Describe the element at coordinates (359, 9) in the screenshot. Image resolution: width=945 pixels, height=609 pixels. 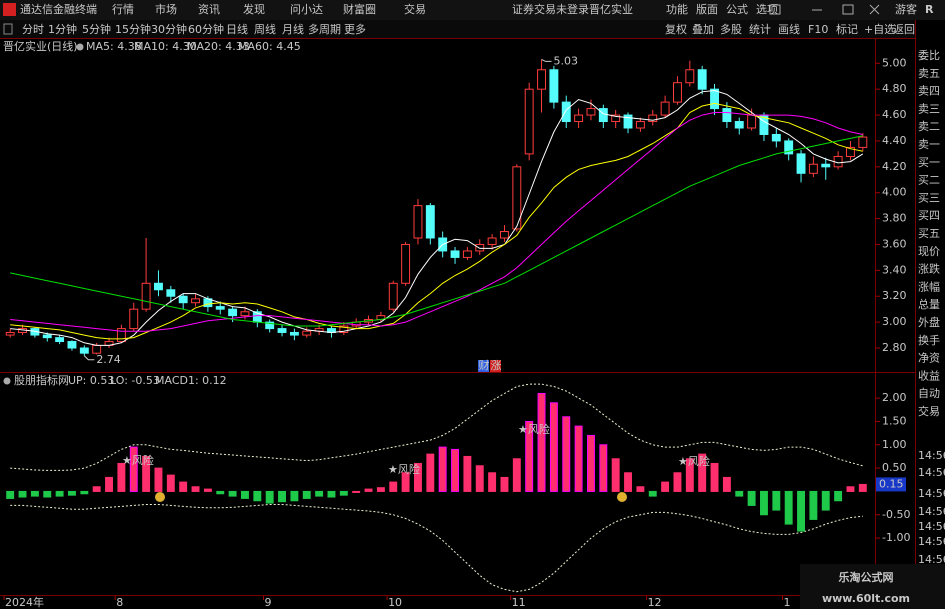
I see `menu-item: 财富圈` at that location.